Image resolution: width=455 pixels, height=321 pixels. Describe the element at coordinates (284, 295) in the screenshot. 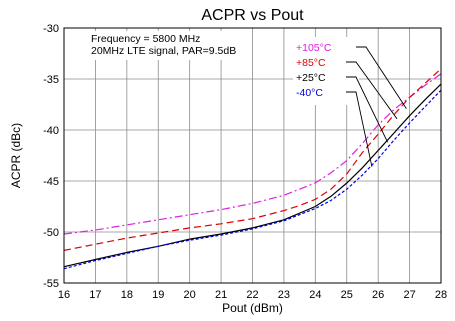

I see `x-tick-label: 23` at that location.